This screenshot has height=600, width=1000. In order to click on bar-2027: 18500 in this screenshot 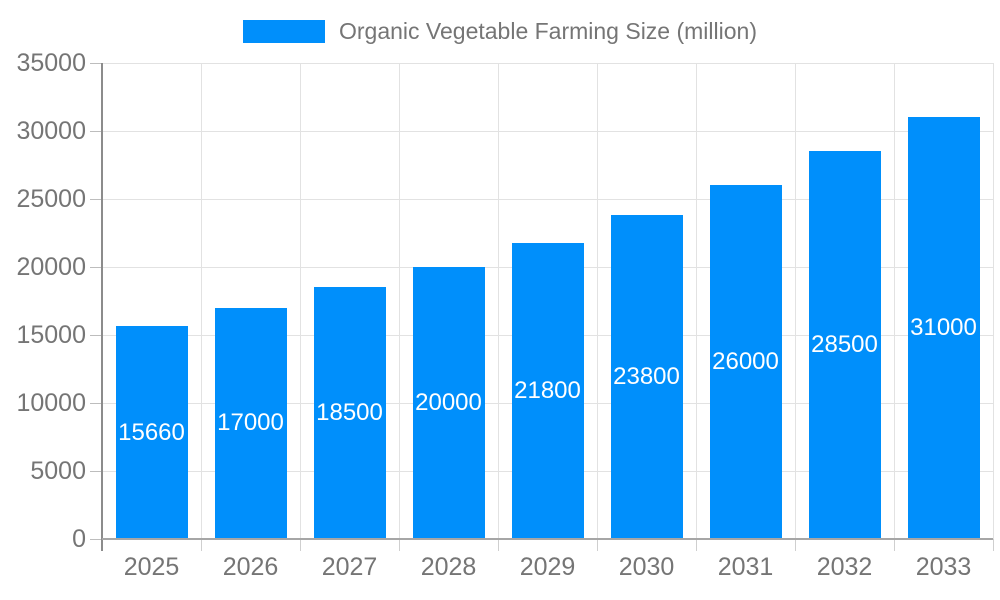, I will do `click(349, 413)`.